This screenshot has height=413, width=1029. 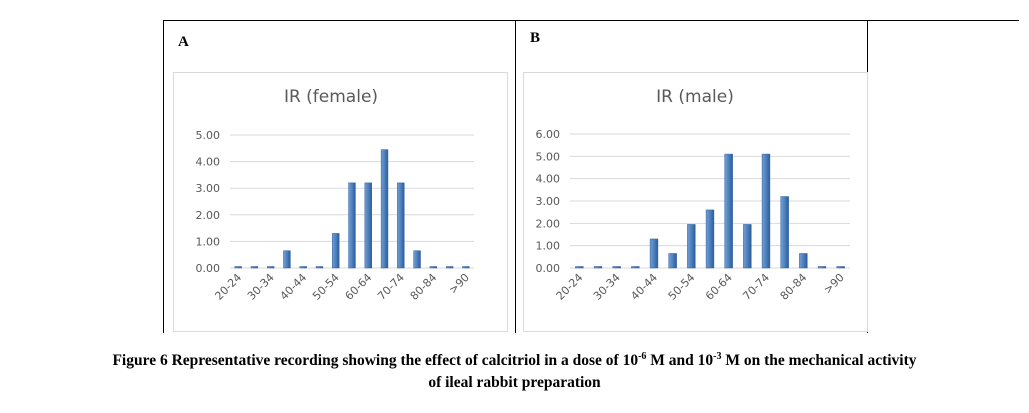 What do you see at coordinates (535, 38) in the screenshot?
I see `panel-label-b: B` at bounding box center [535, 38].